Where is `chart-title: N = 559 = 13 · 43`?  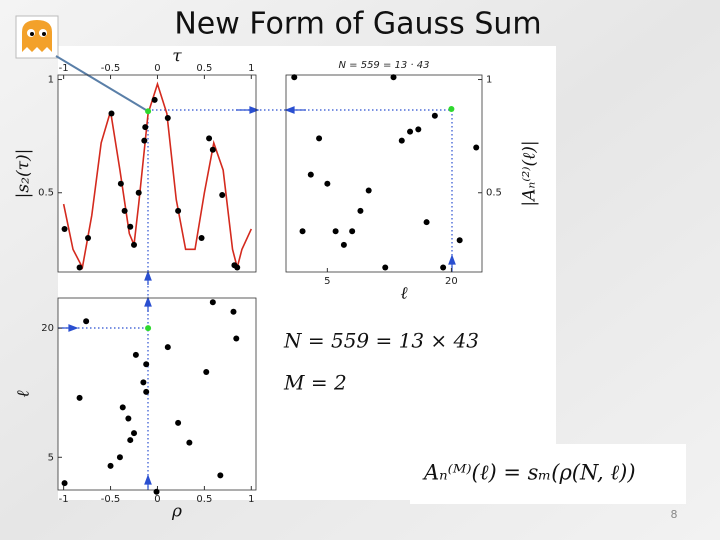 chart-title: N = 559 = 13 · 43 is located at coordinates (383, 65).